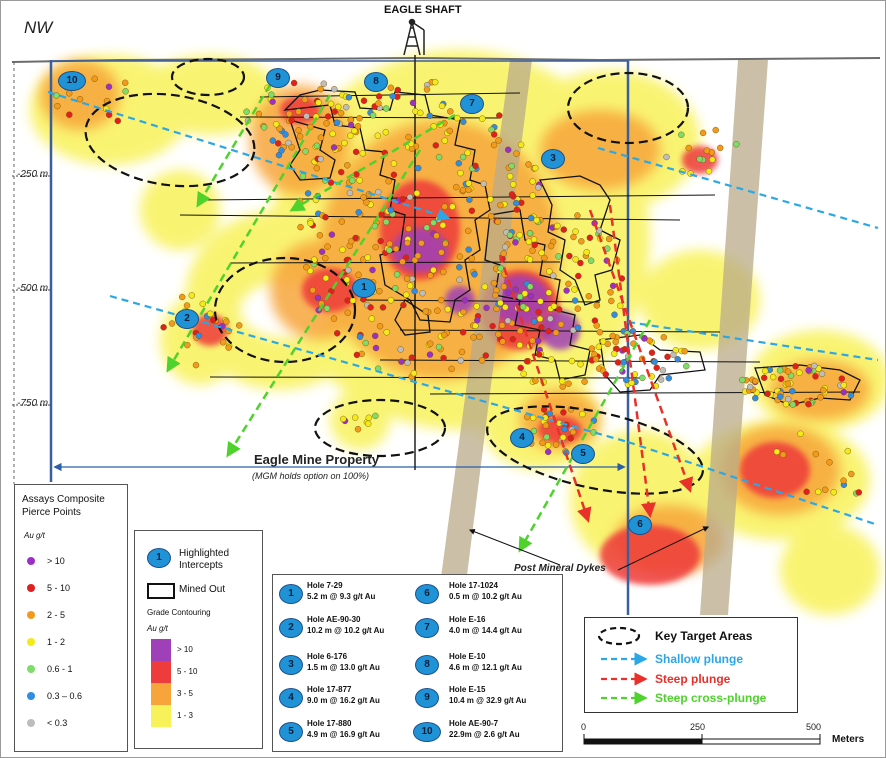 The width and height of the screenshot is (886, 758). I want to click on intercept-marker-7: 7, so click(472, 104).